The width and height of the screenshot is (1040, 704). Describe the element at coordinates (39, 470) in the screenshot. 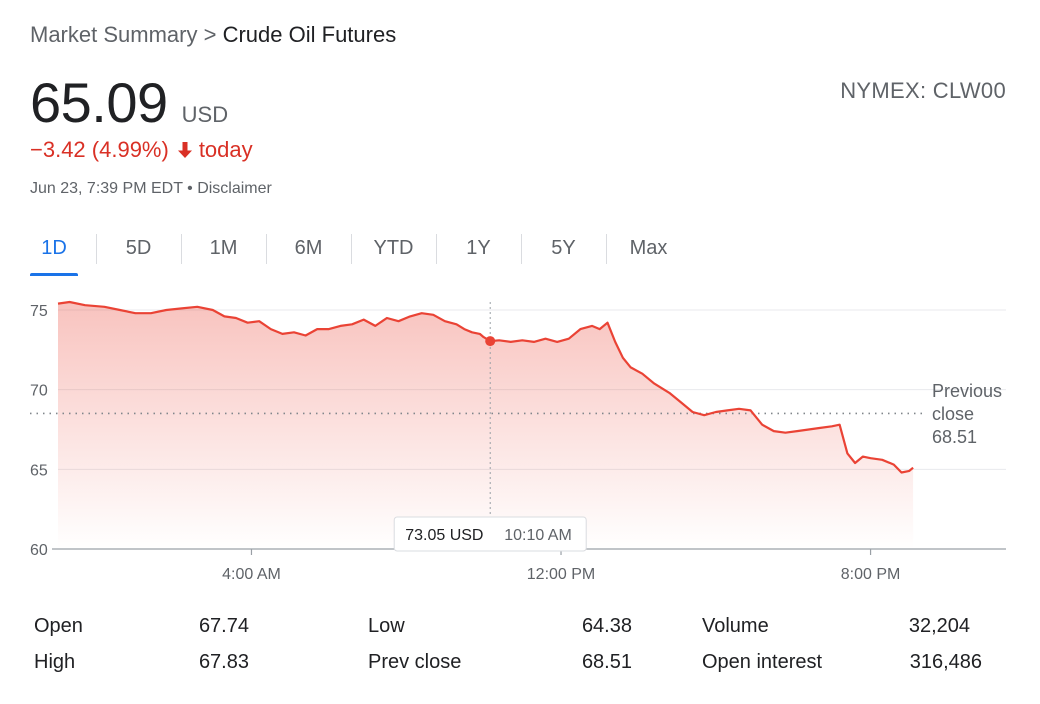

I see `y-tick-label: 65` at that location.